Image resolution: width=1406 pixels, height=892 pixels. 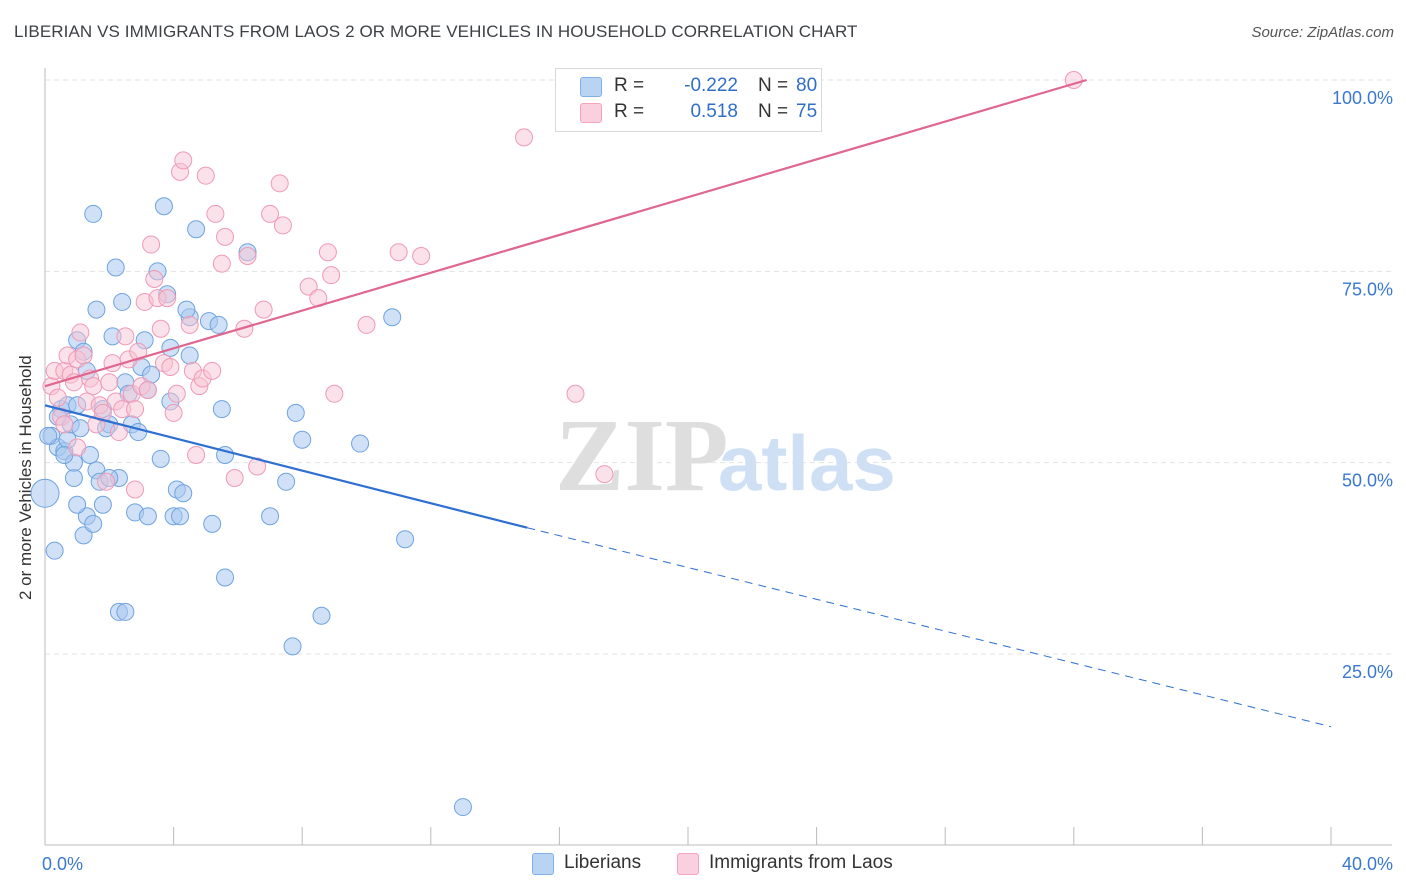 I want to click on legend-n-value: 80, so click(x=807, y=85).